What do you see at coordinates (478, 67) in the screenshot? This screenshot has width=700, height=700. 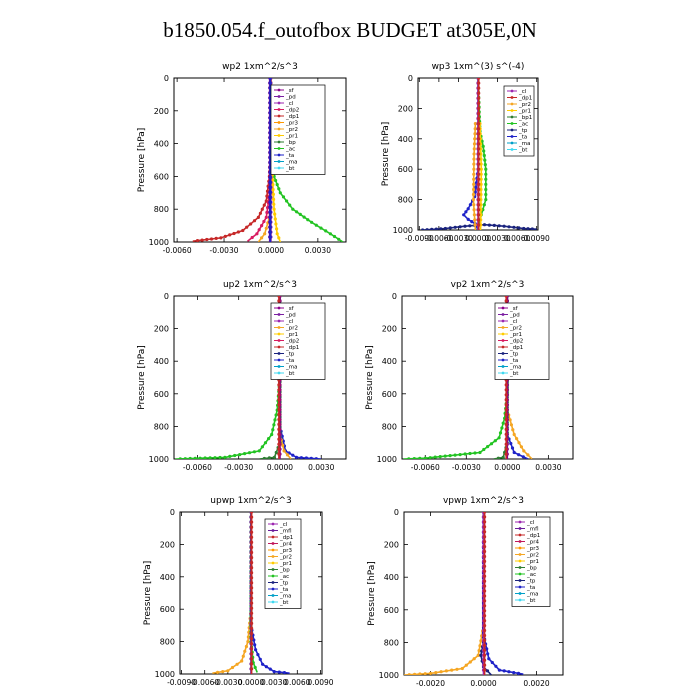 I see `chart-title: wp3 1xm^(3) s^(-4)` at bounding box center [478, 67].